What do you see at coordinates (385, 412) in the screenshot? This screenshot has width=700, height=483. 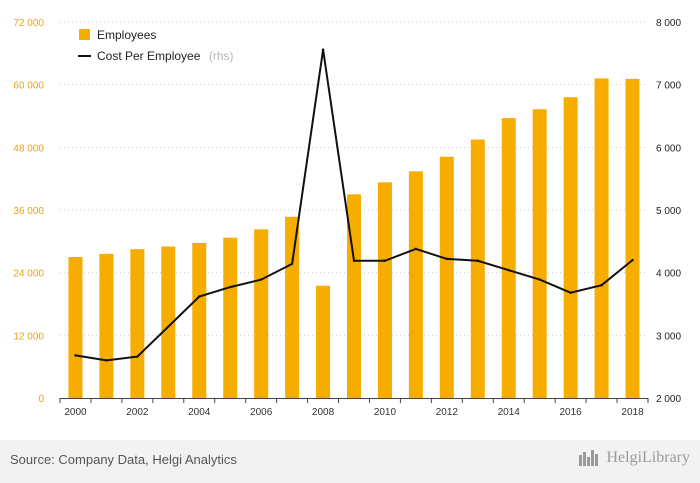 I see `x-tick-label: 2010` at bounding box center [385, 412].